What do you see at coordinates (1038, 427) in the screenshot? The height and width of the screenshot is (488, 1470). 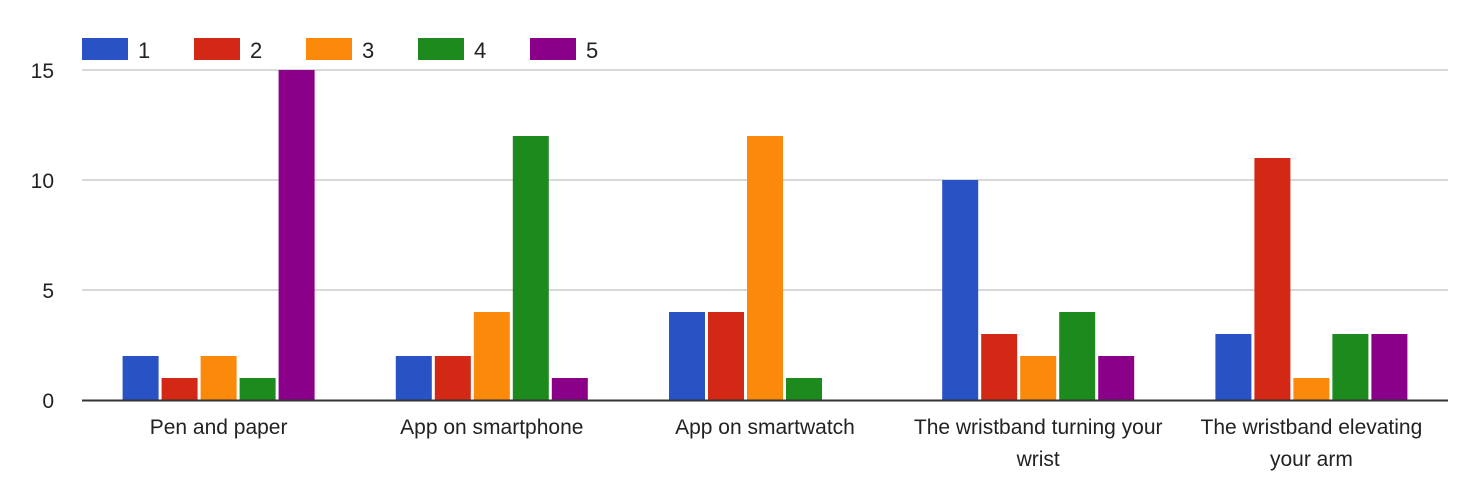 I see `category-label: The wristband turning your` at bounding box center [1038, 427].